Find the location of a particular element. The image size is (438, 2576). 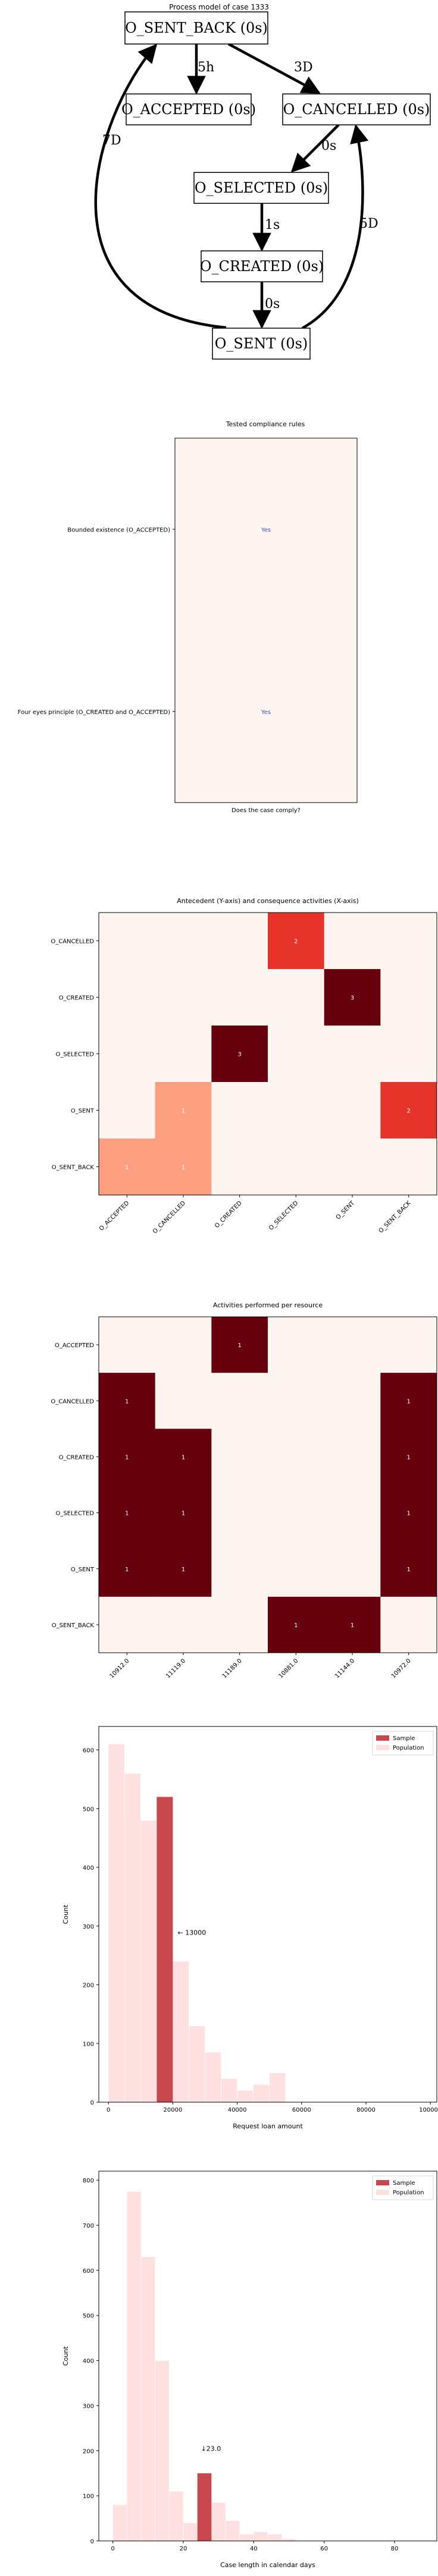

node-label-created: O_CREATED (0s) is located at coordinates (262, 266).